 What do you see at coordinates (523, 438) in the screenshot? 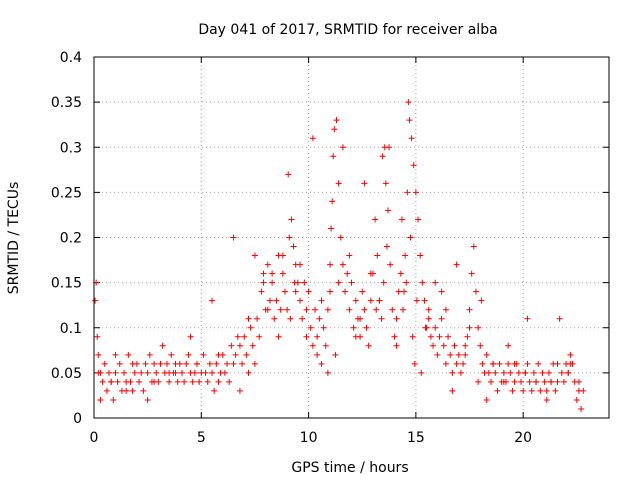
I see `x-tick-label: 20` at bounding box center [523, 438].